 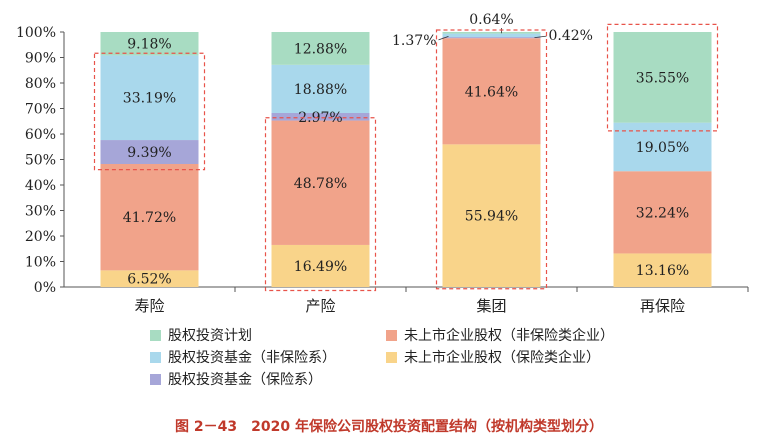 I want to click on data-label: 48.78%, so click(x=320, y=184).